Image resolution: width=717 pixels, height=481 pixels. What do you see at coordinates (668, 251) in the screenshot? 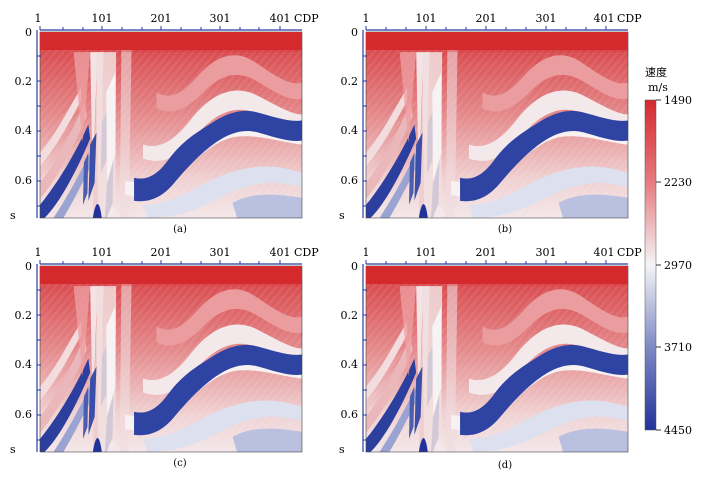
I see `colorbar: 速度 m/s 1490 2230 2970 3710 4450` at bounding box center [668, 251].